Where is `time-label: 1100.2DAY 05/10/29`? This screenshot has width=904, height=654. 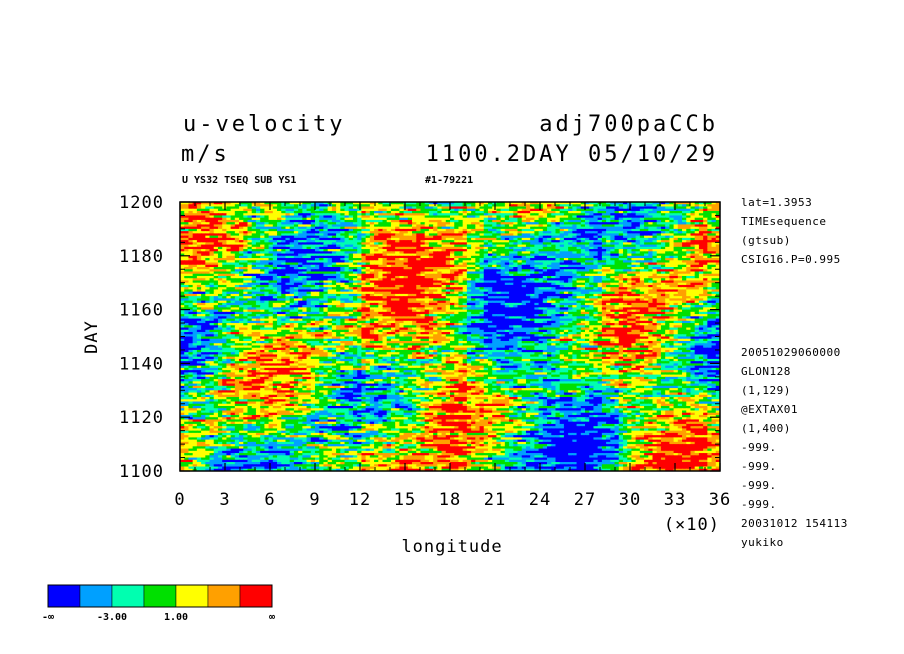
time-label: 1100.2DAY 05/10/29 is located at coordinates (572, 154).